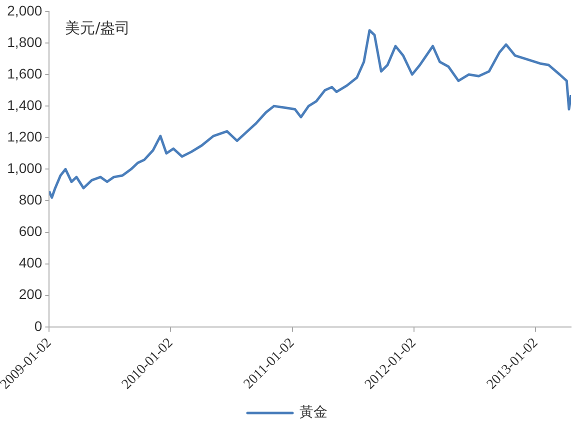 The width and height of the screenshot is (573, 434). What do you see at coordinates (24, 73) in the screenshot?
I see `y-tick-label: 1,600` at bounding box center [24, 73].